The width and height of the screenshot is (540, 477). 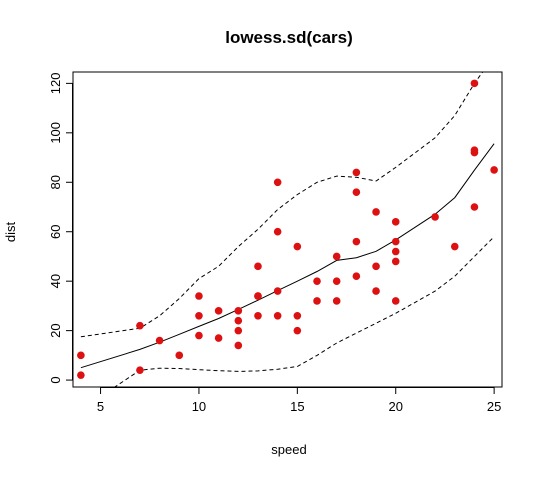 What do you see at coordinates (289, 37) in the screenshot?
I see `chart-title: lowess.sd(cars)` at bounding box center [289, 37].